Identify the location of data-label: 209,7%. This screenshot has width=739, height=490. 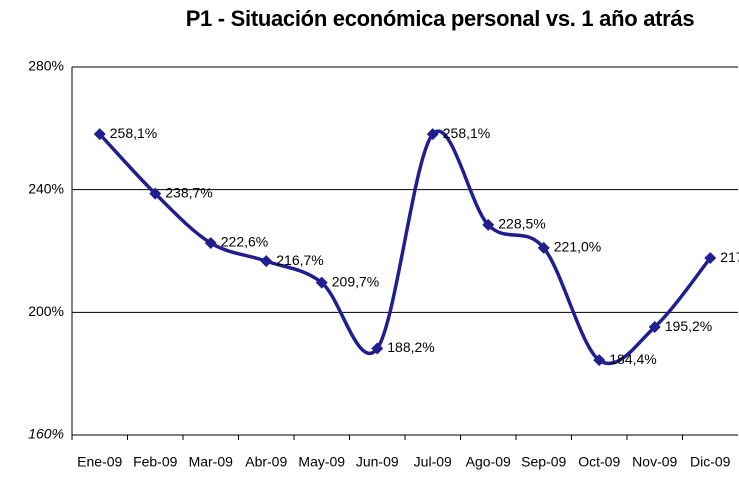
(355, 281).